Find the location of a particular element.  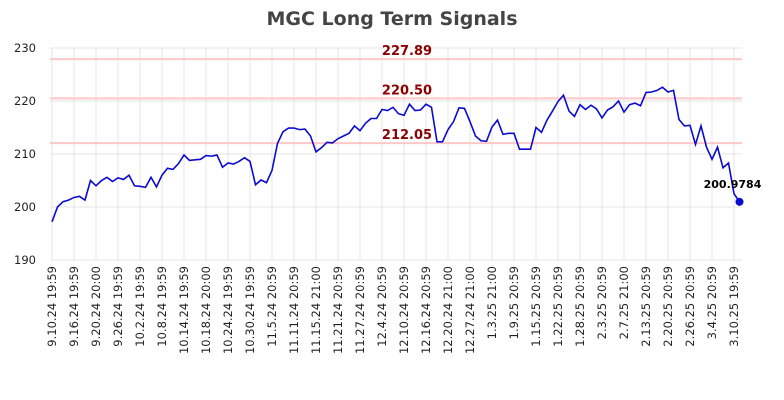

x-tick-label: 1.3.25 21:00 is located at coordinates (492, 302).